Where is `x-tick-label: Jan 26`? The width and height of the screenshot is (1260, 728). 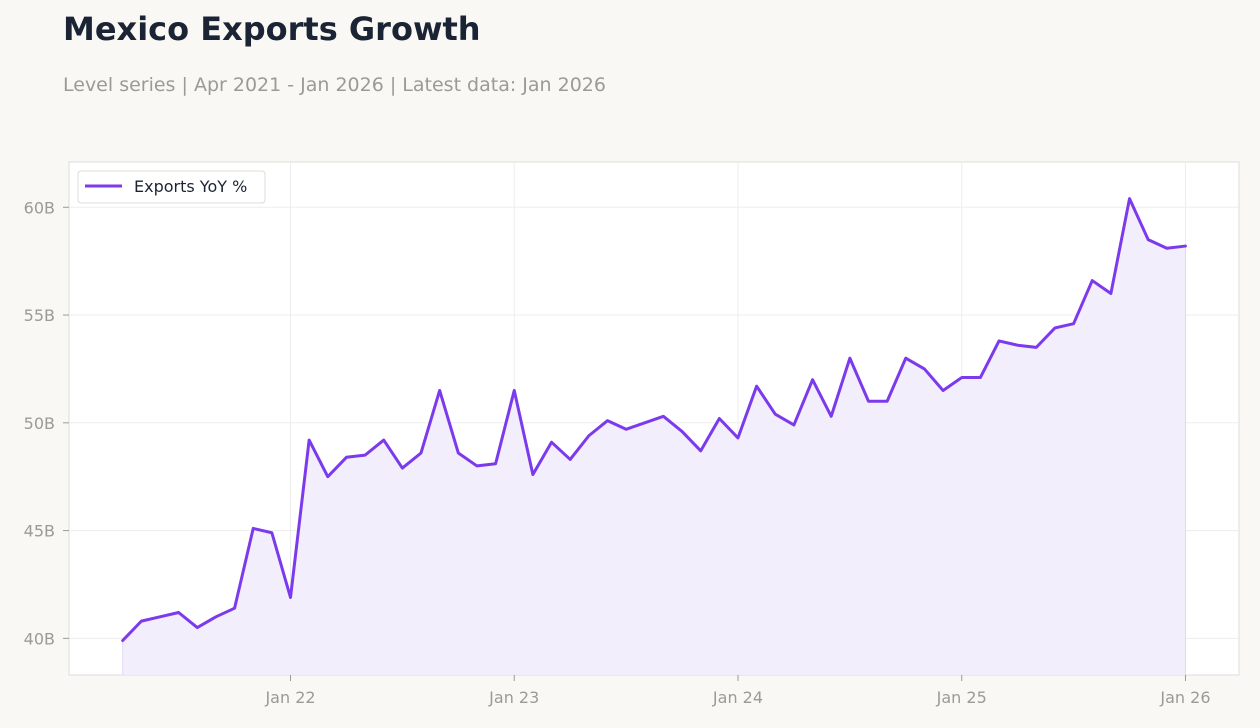
x-tick-label: Jan 26 is located at coordinates (1184, 697).